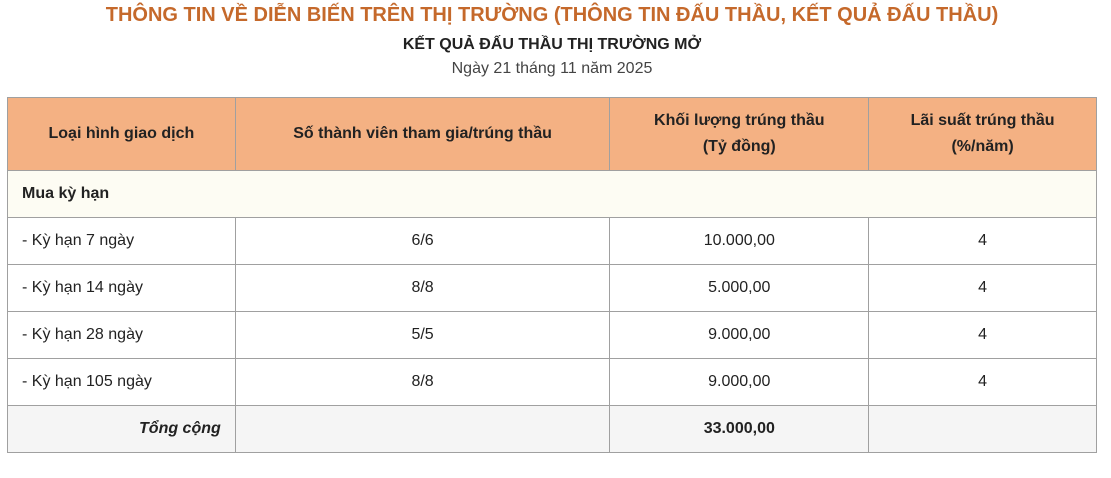  I want to click on cell-term: - Kỳ hạn 28 ngày, so click(121, 335).